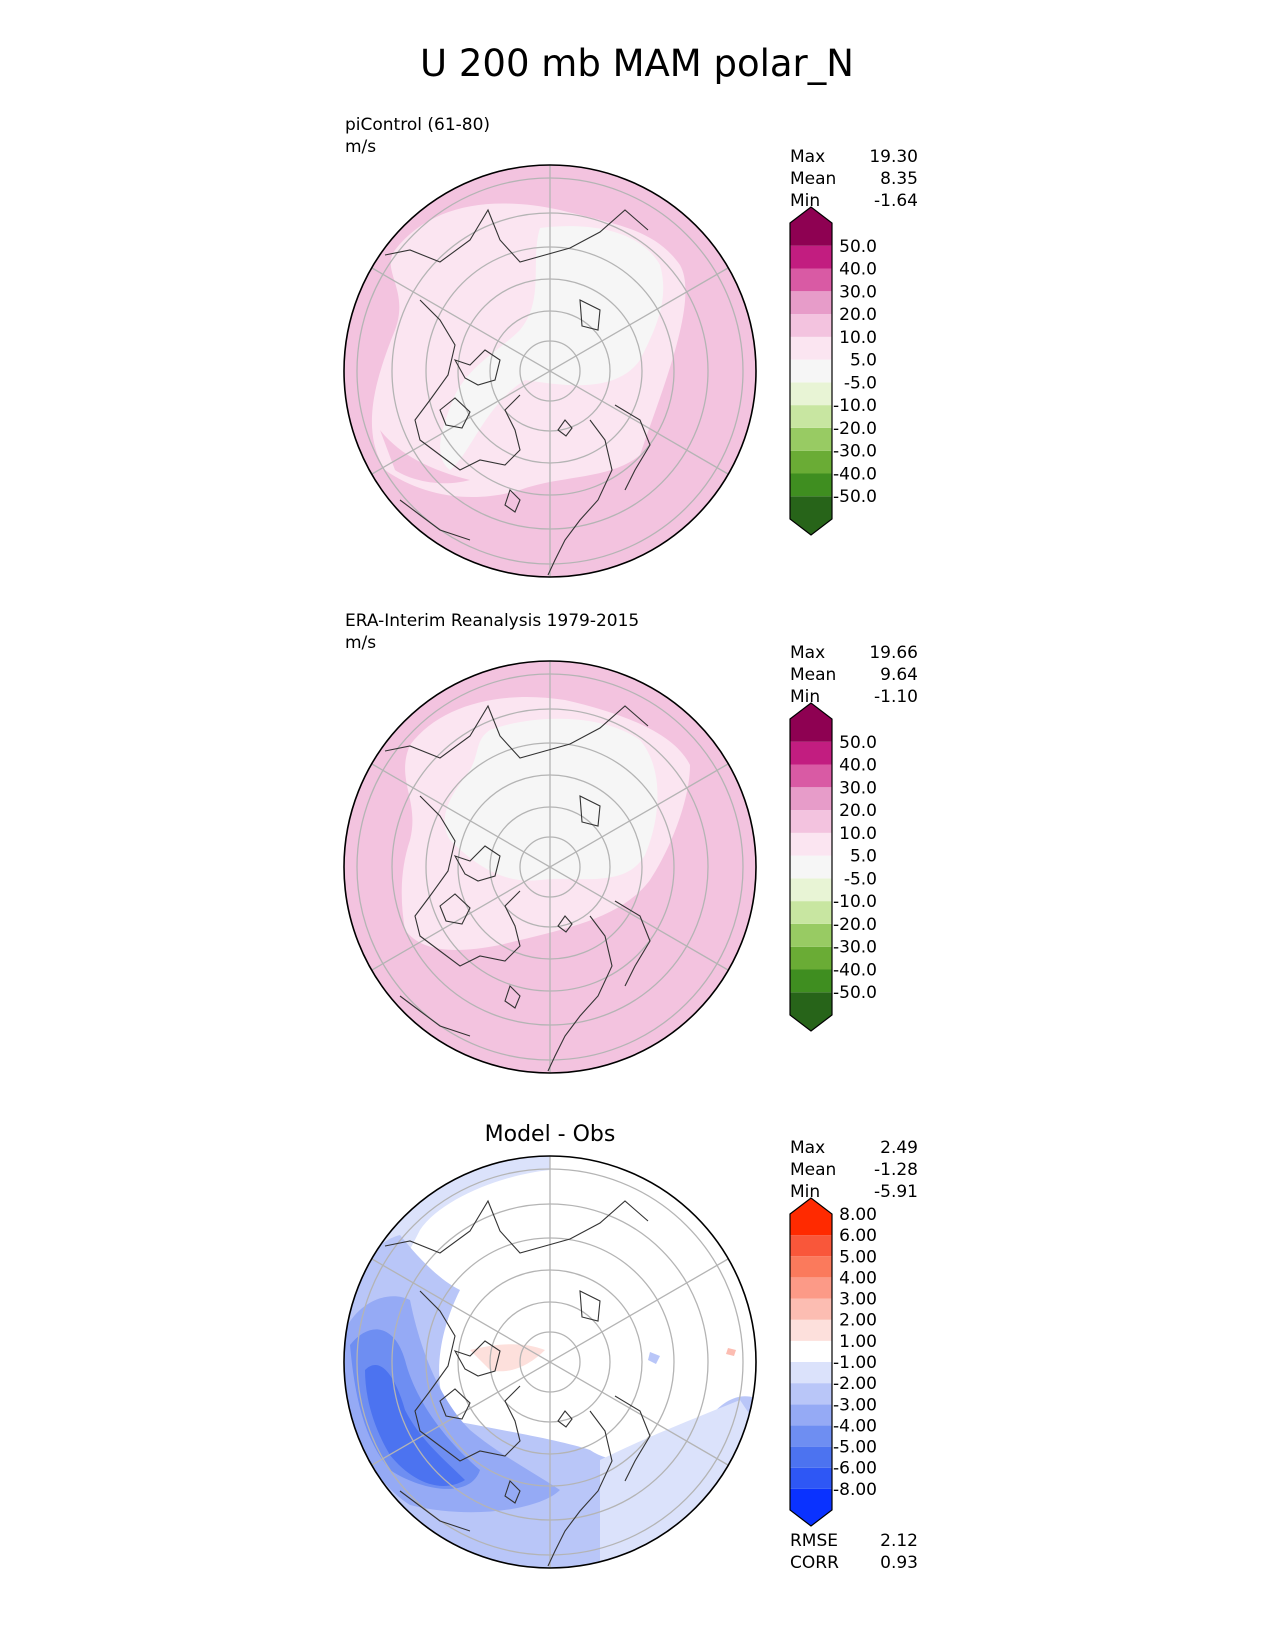 The width and height of the screenshot is (1275, 1650). I want to click on colorbar-tick-label: -5.0, so click(860, 383).